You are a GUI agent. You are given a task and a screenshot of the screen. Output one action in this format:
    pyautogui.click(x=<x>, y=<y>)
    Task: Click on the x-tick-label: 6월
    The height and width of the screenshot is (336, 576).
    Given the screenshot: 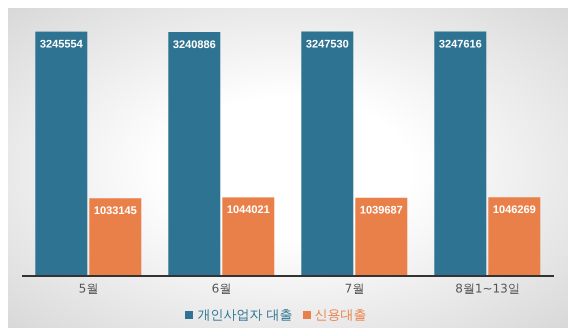 What is the action you would take?
    pyautogui.click(x=222, y=289)
    